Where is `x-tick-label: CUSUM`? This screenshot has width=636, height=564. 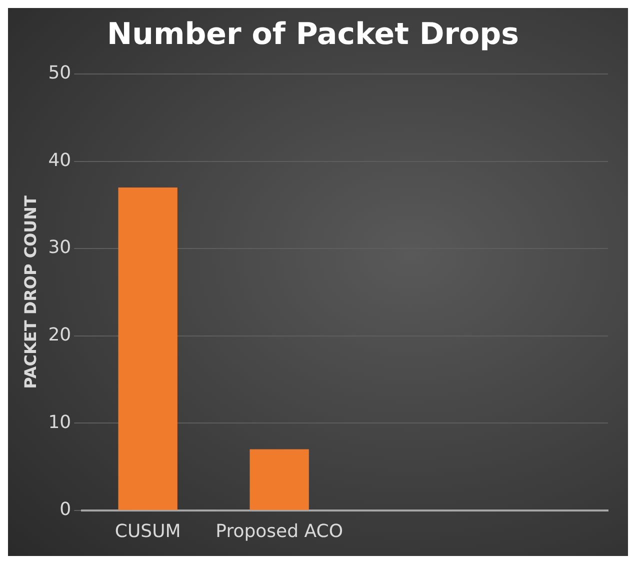
x-tick-label: CUSUM is located at coordinates (147, 531).